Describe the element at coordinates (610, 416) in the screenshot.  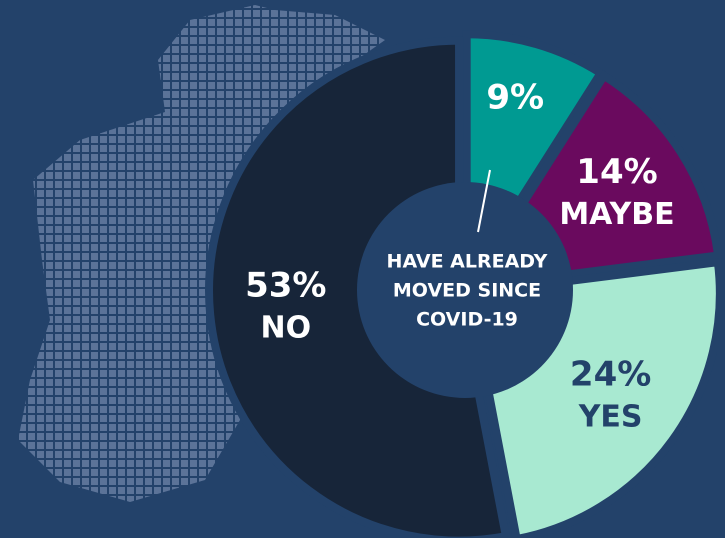
I see `category-label: YES` at that location.